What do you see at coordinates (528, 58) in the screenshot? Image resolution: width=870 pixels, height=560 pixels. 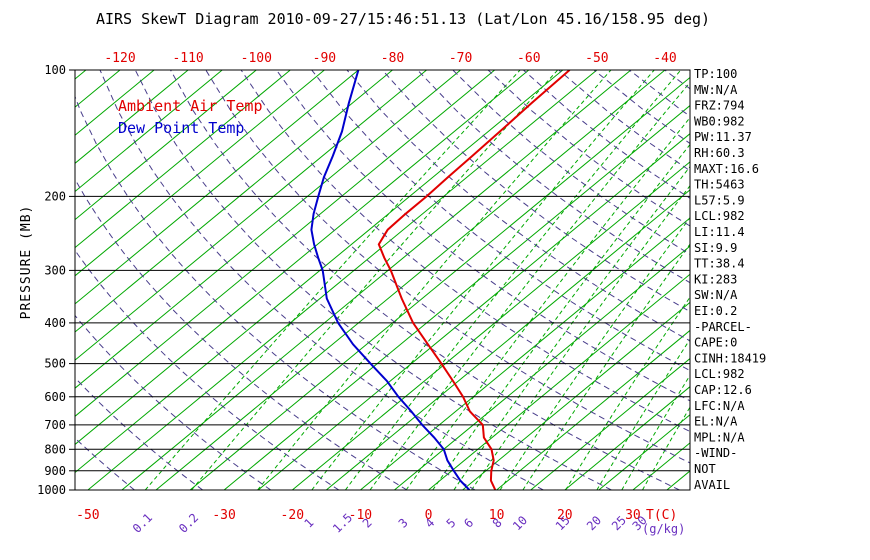 I see `top-temp-tick-label: -60` at bounding box center [528, 58].